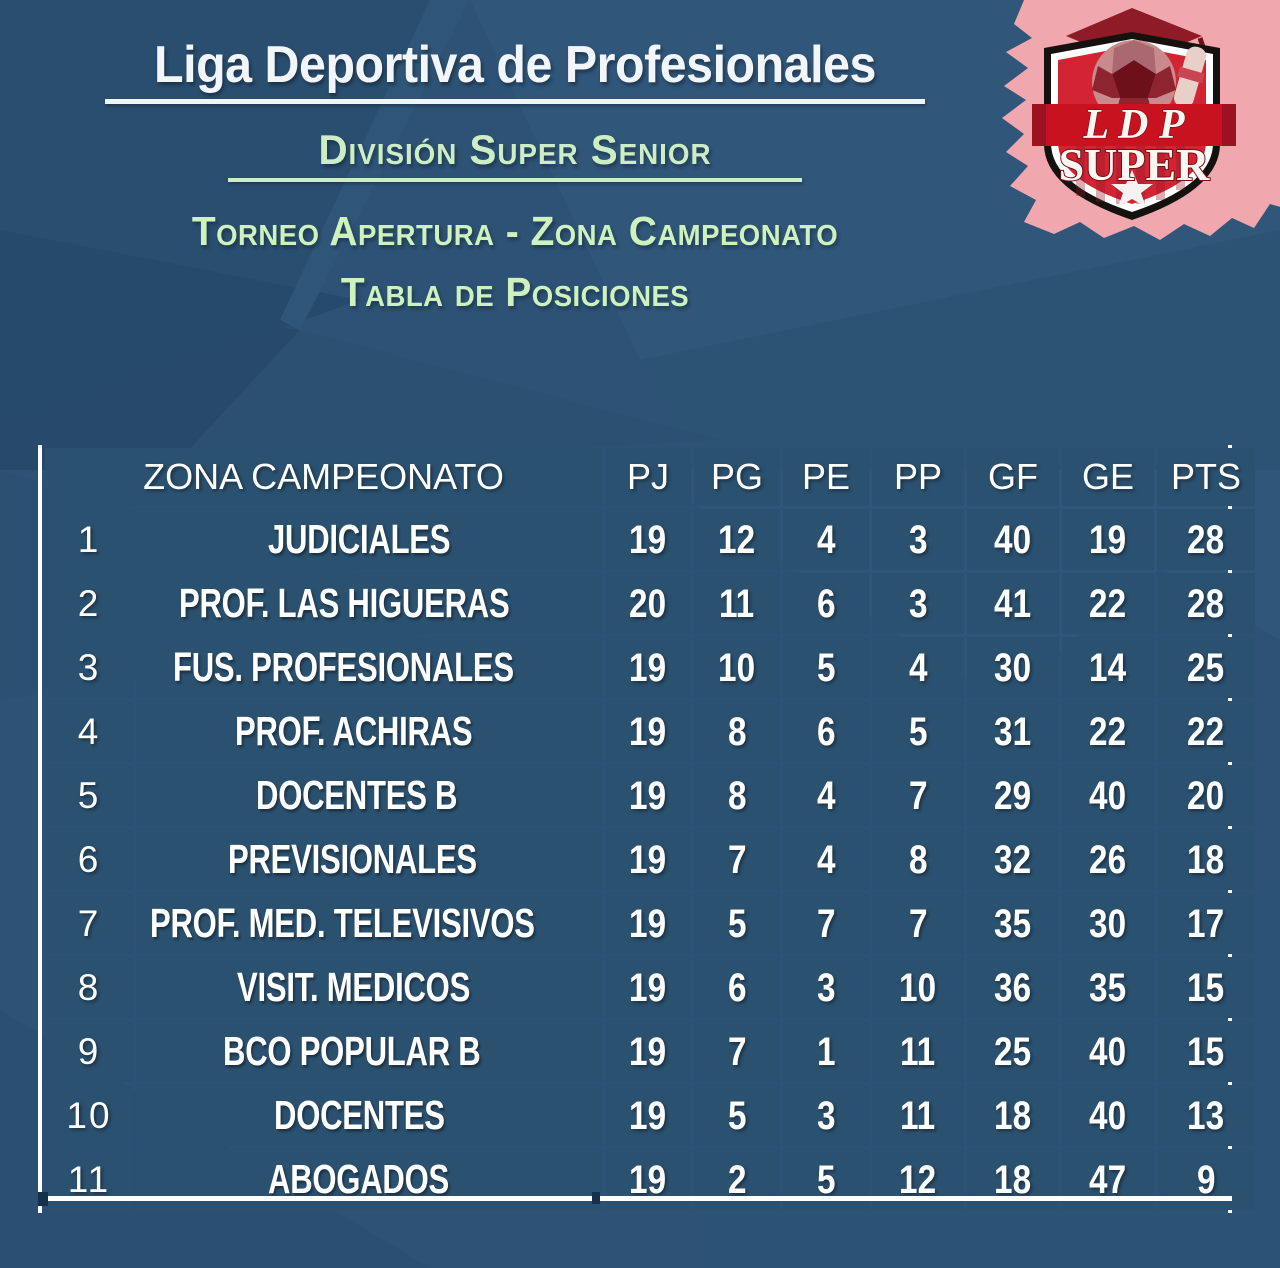 The image size is (1280, 1268). I want to click on pp-cell: 7, so click(918, 923).